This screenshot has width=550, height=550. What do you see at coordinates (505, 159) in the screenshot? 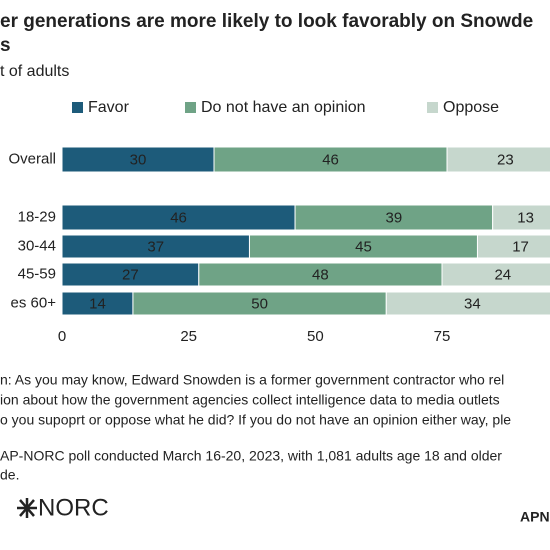
I see `value-label: 23` at bounding box center [505, 159].